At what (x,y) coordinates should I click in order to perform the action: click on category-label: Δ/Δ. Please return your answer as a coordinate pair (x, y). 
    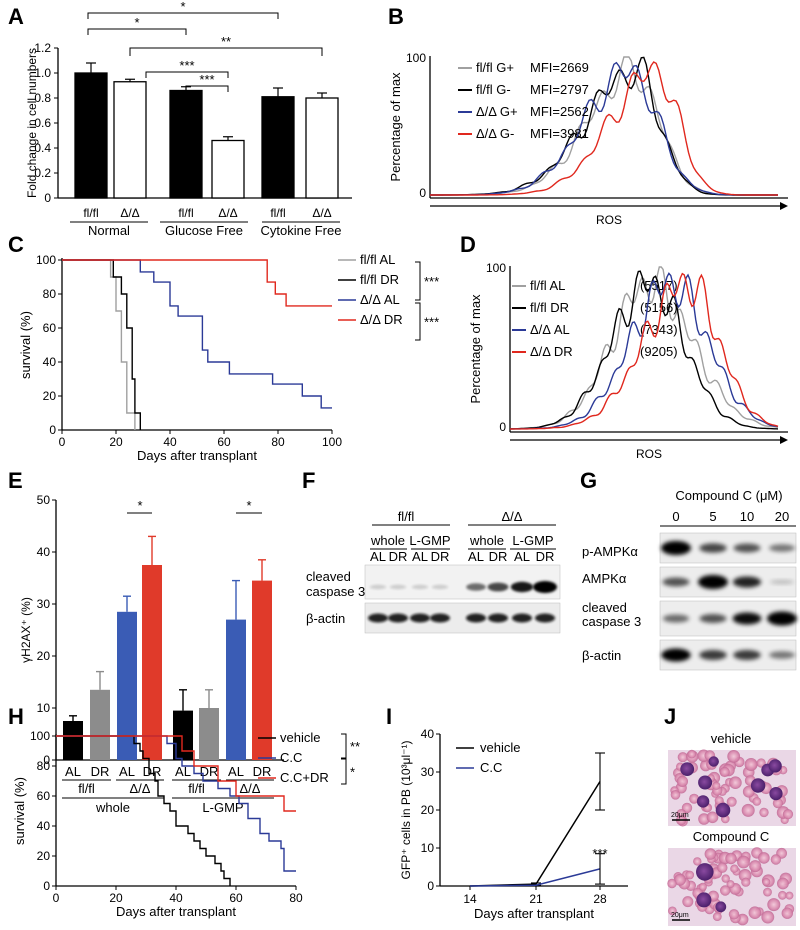
    Looking at the image, I should click on (129, 213).